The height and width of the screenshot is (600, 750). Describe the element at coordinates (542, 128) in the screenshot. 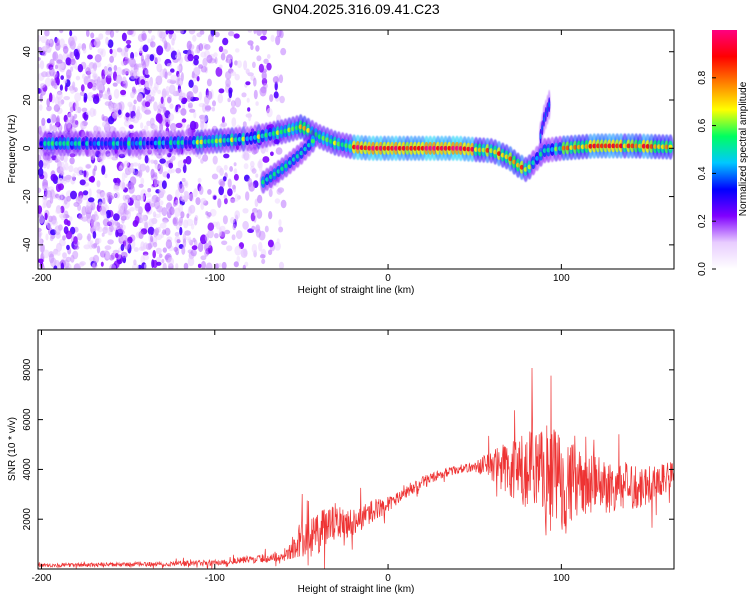

I see `spectrogram-spike-core` at that location.